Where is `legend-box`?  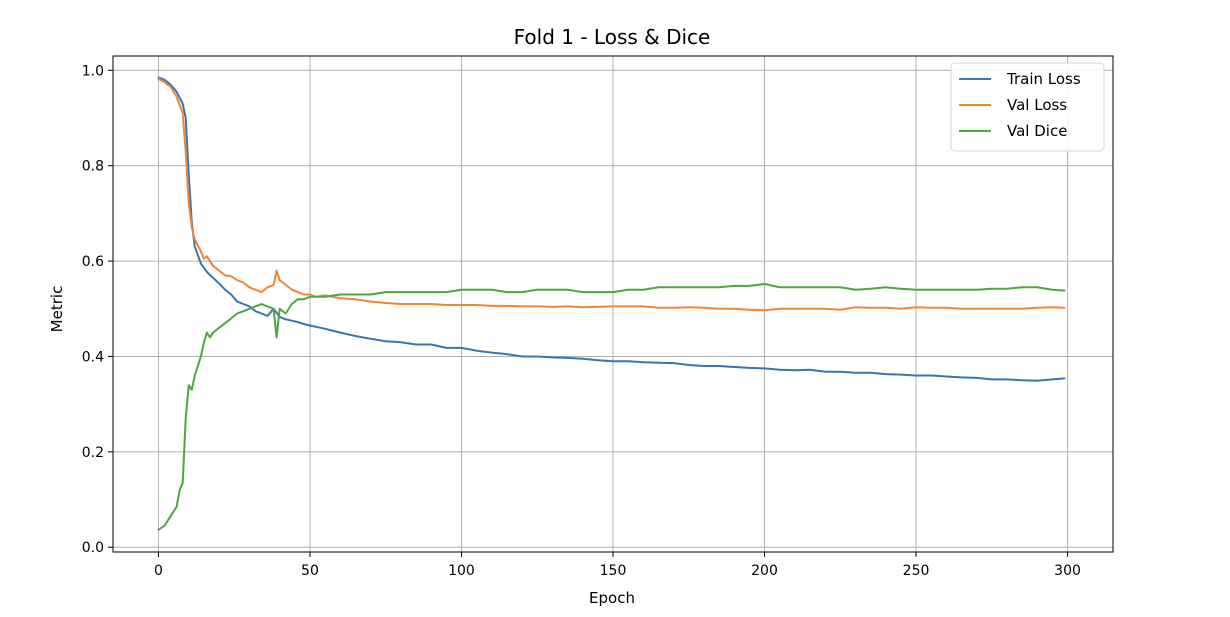
legend-box is located at coordinates (1027, 107).